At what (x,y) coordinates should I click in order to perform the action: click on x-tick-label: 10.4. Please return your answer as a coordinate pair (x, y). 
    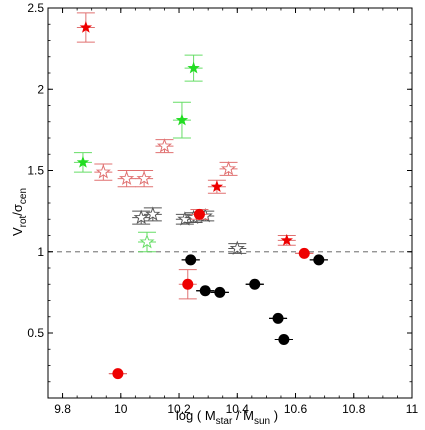
    Looking at the image, I should click on (238, 409).